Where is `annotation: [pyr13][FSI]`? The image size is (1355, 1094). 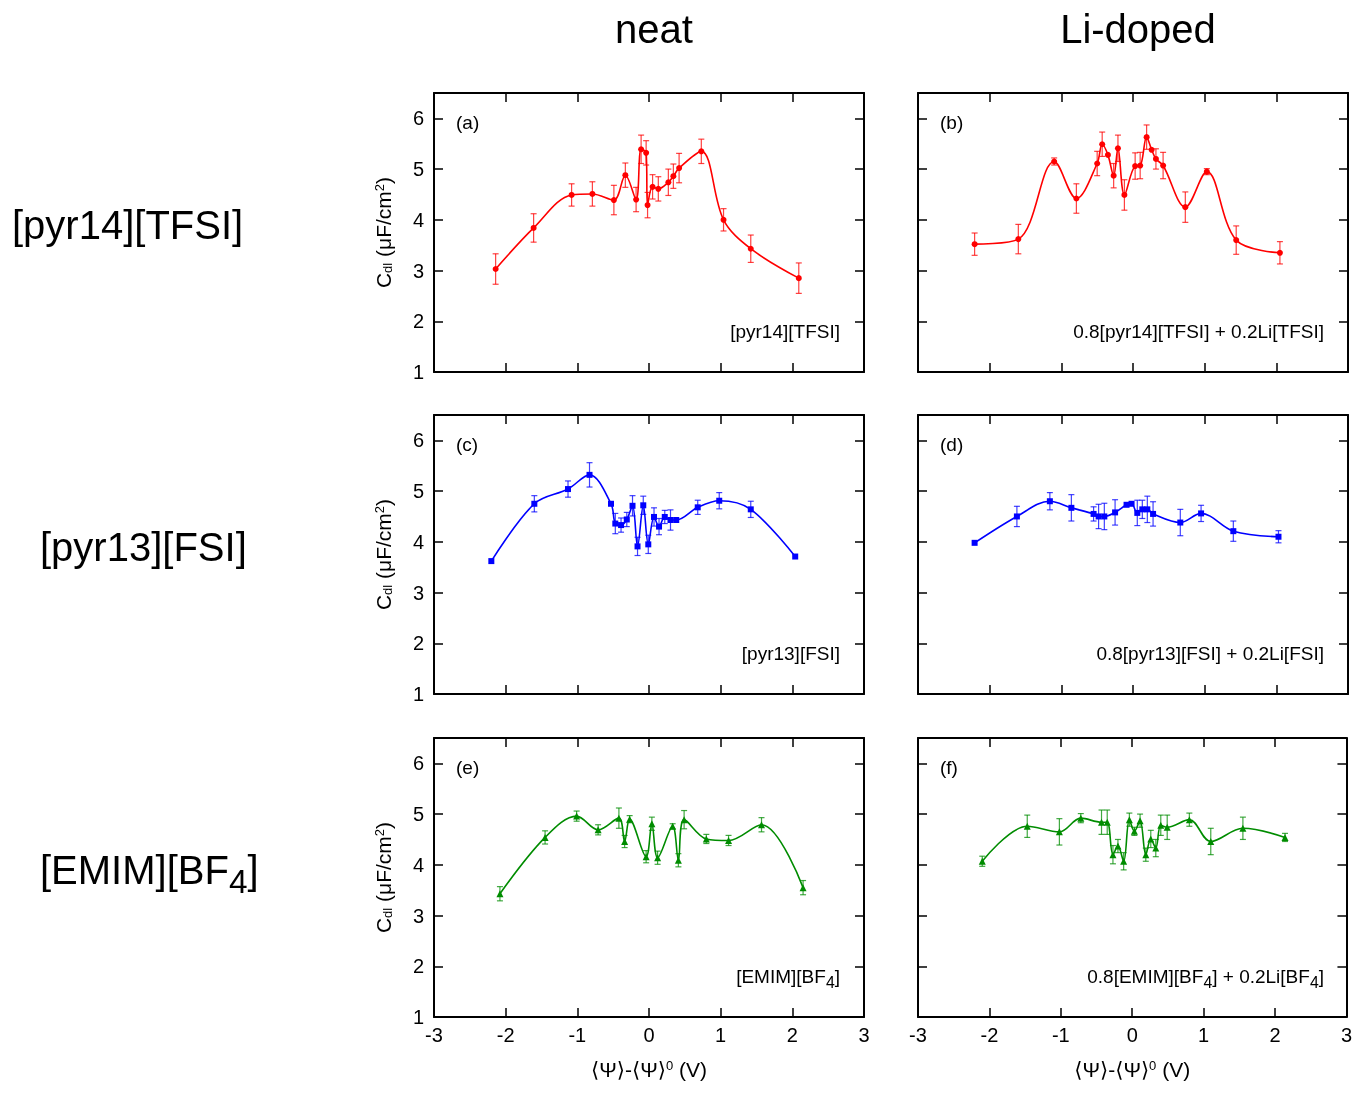 annotation: [pyr13][FSI] is located at coordinates (790, 654).